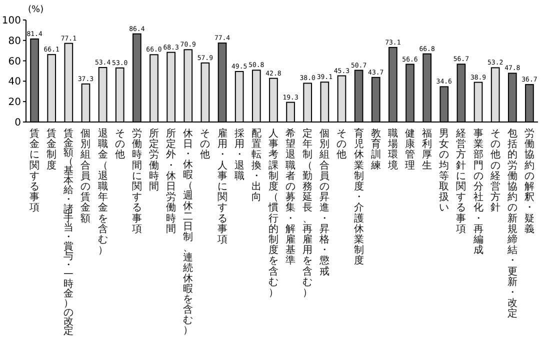 Image resolution: width=548 pixels, height=337 pixels. Describe the element at coordinates (291, 197) in the screenshot. I see `category-label: 希望退職者の募集・解雇基準` at that location.